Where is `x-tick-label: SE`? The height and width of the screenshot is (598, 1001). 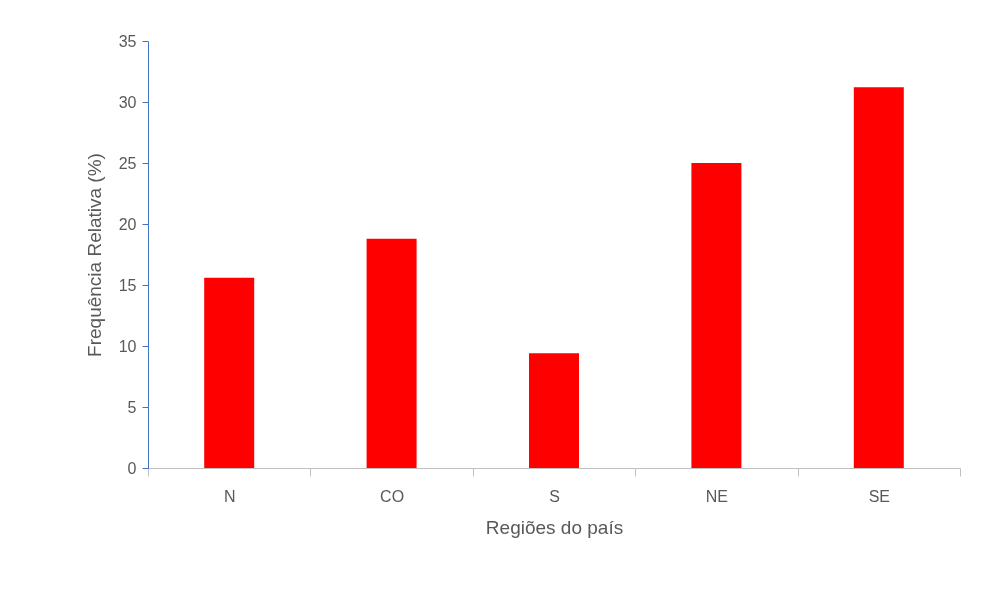 x-tick-label: SE is located at coordinates (879, 496).